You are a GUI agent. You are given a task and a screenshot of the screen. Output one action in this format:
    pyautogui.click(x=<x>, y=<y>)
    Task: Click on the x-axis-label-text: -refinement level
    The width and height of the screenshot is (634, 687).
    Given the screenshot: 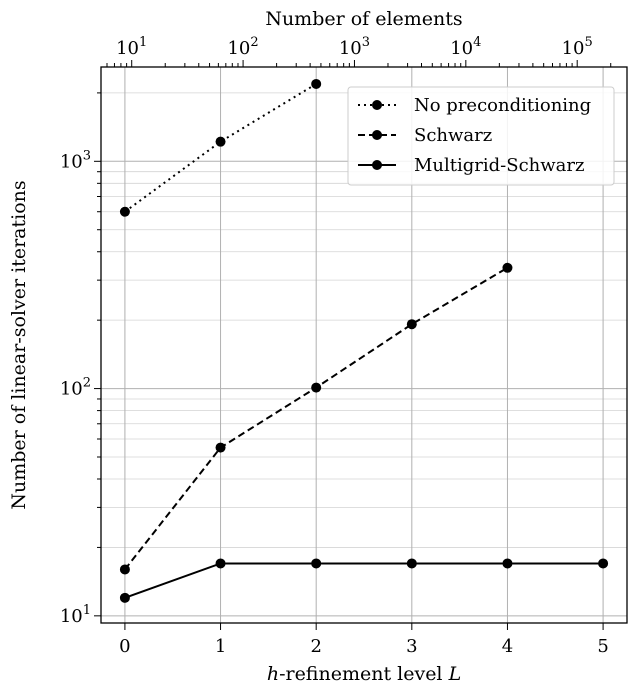 What is the action you would take?
    pyautogui.click(x=364, y=674)
    